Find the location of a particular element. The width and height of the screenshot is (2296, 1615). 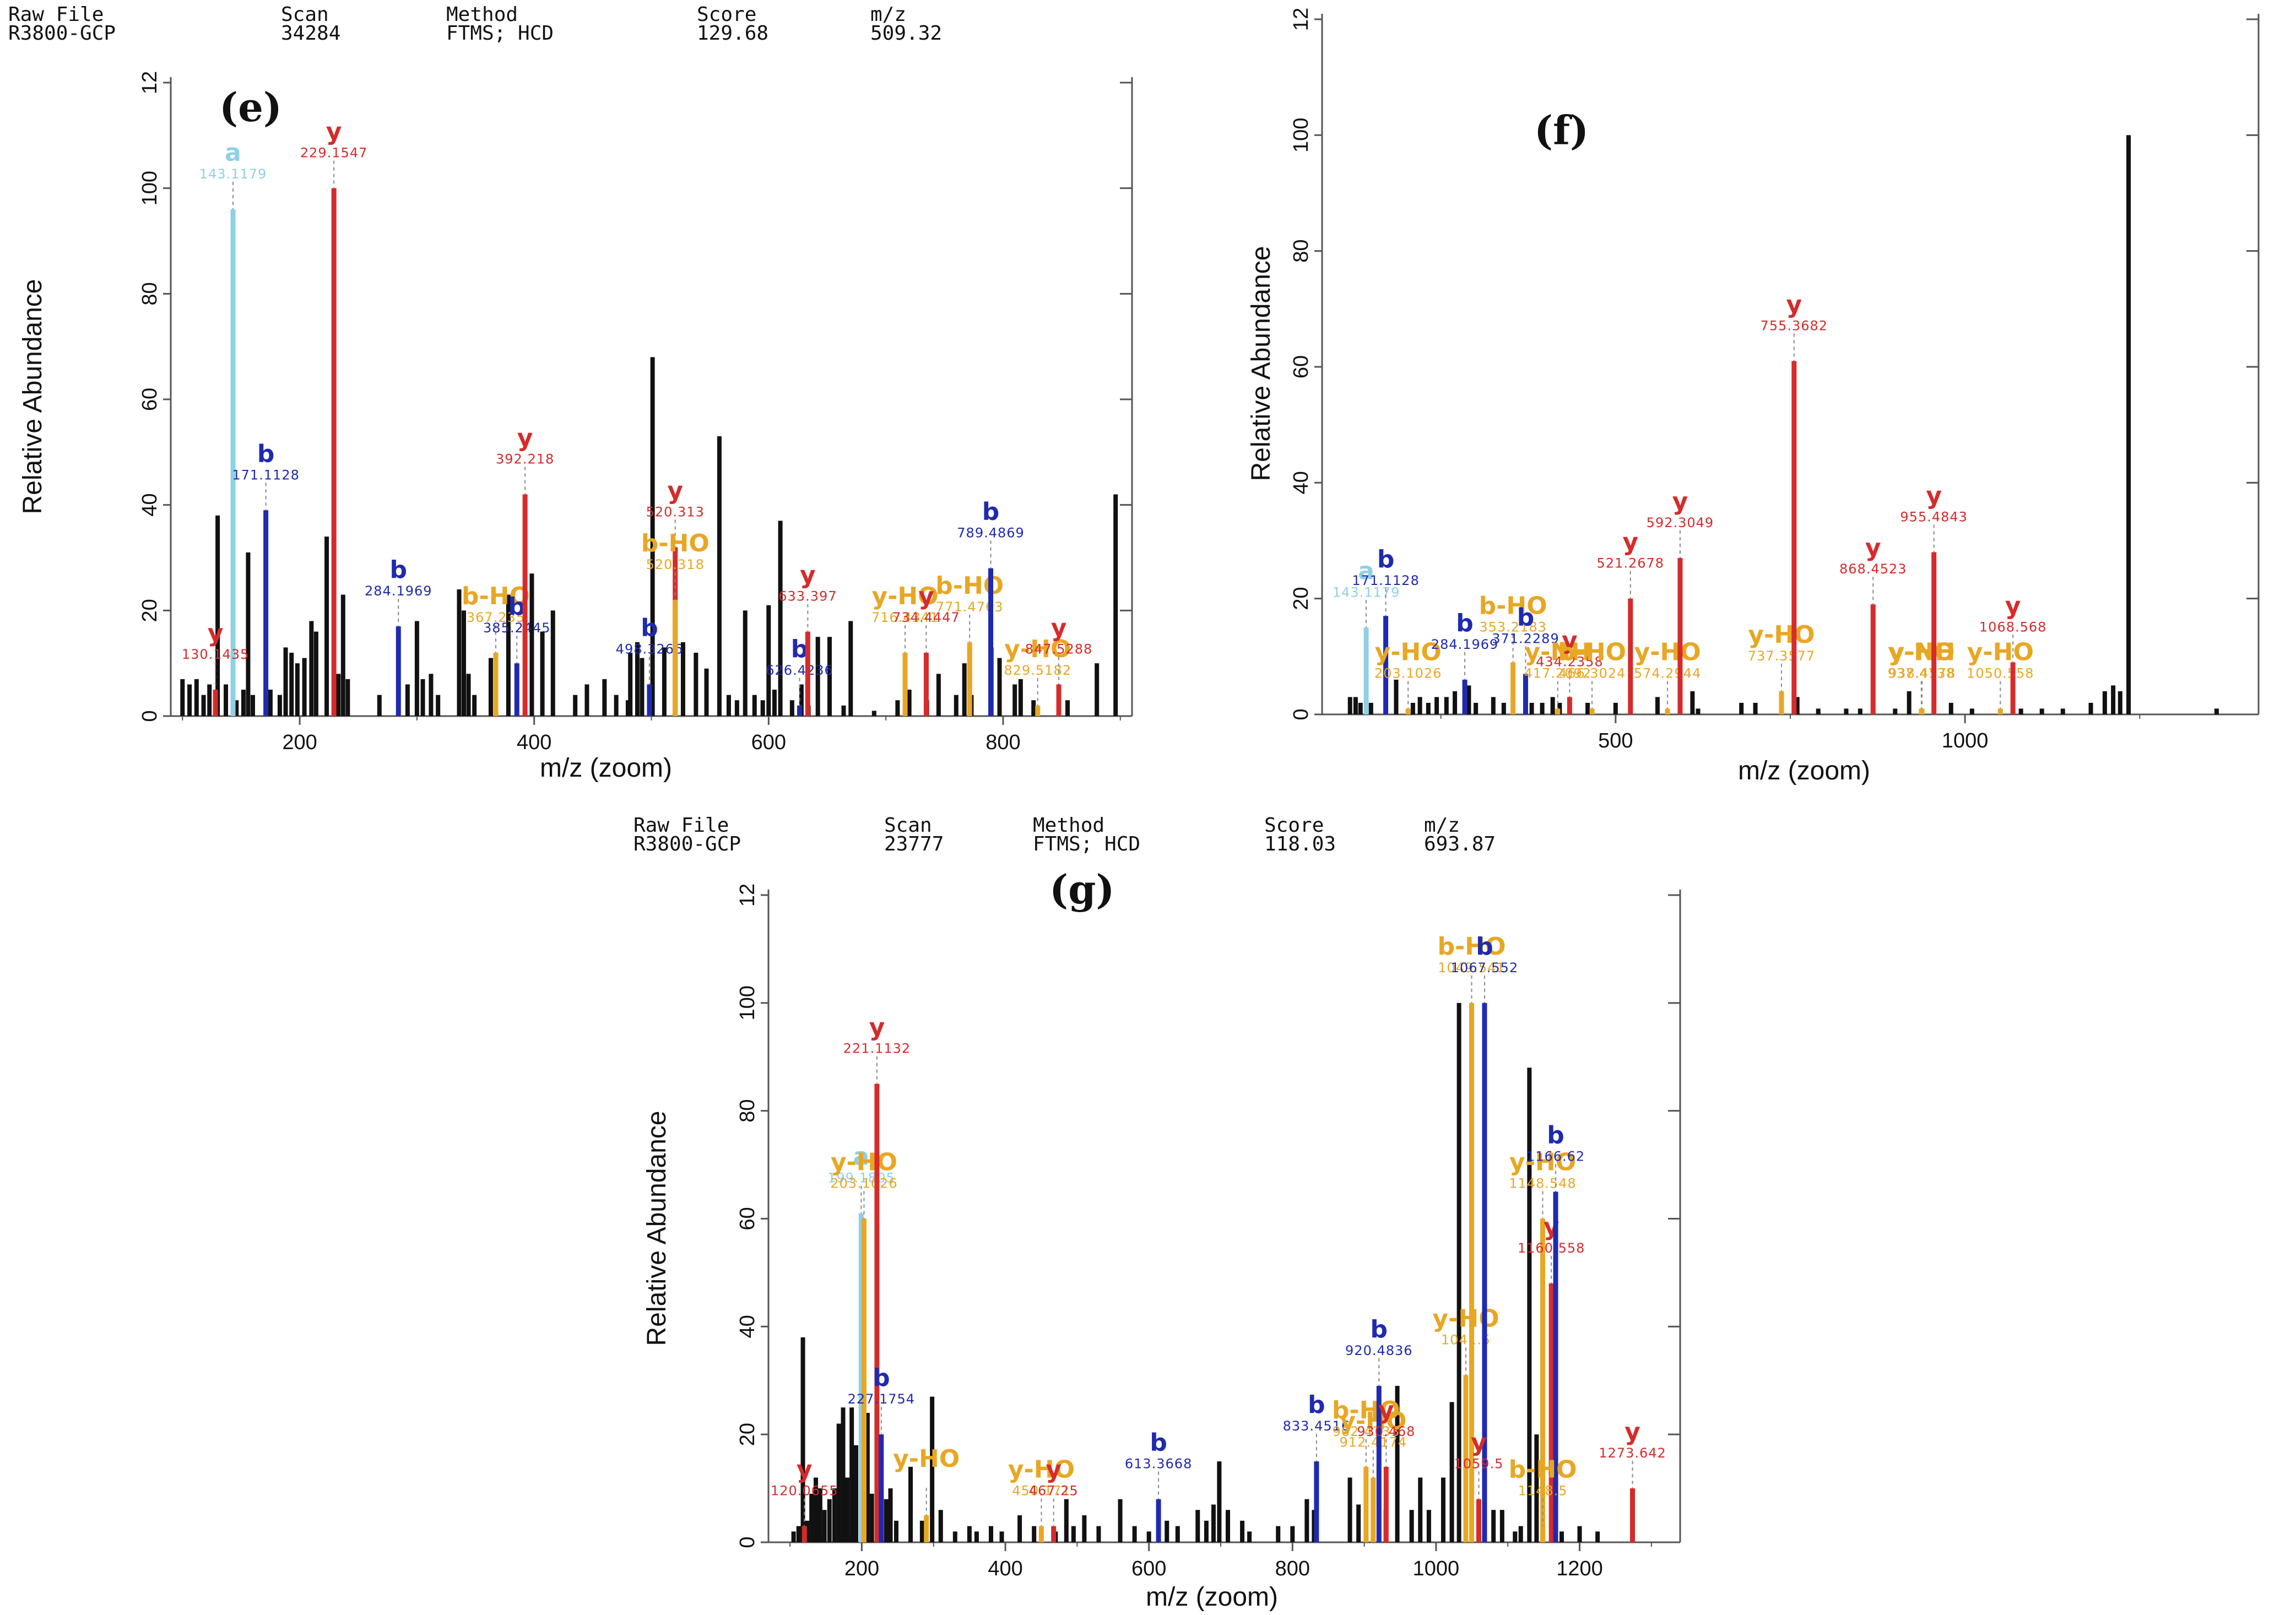

mz-label: 466.3024 is located at coordinates (1592, 673).